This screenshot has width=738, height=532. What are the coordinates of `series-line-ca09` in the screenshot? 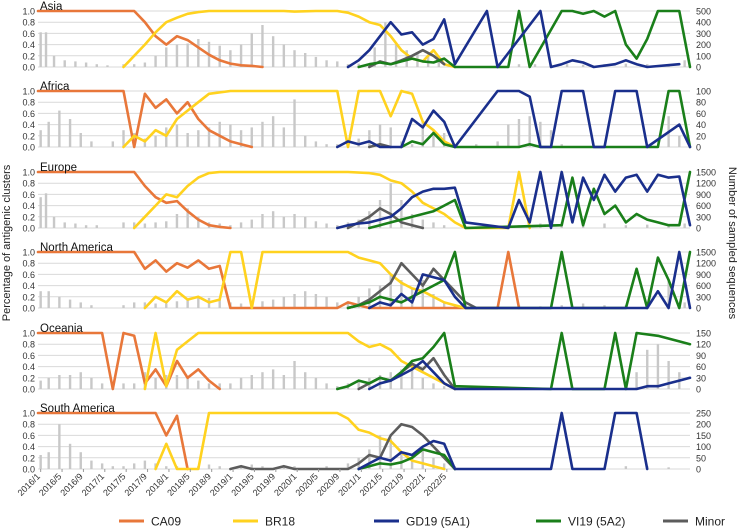 It's located at (278, 280).